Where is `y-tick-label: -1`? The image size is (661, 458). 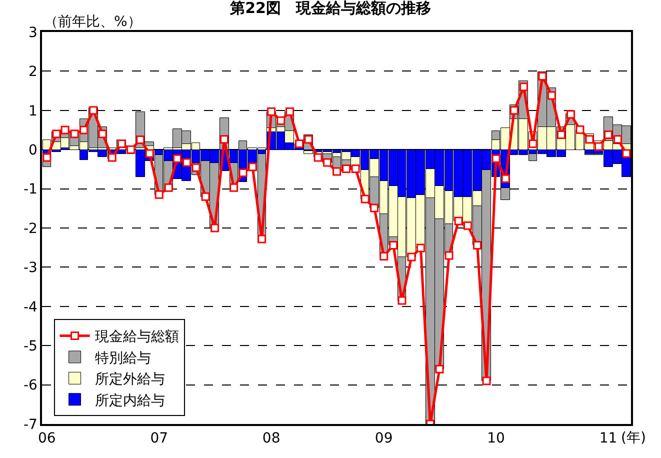 y-tick-label: -1 is located at coordinates (30, 190).